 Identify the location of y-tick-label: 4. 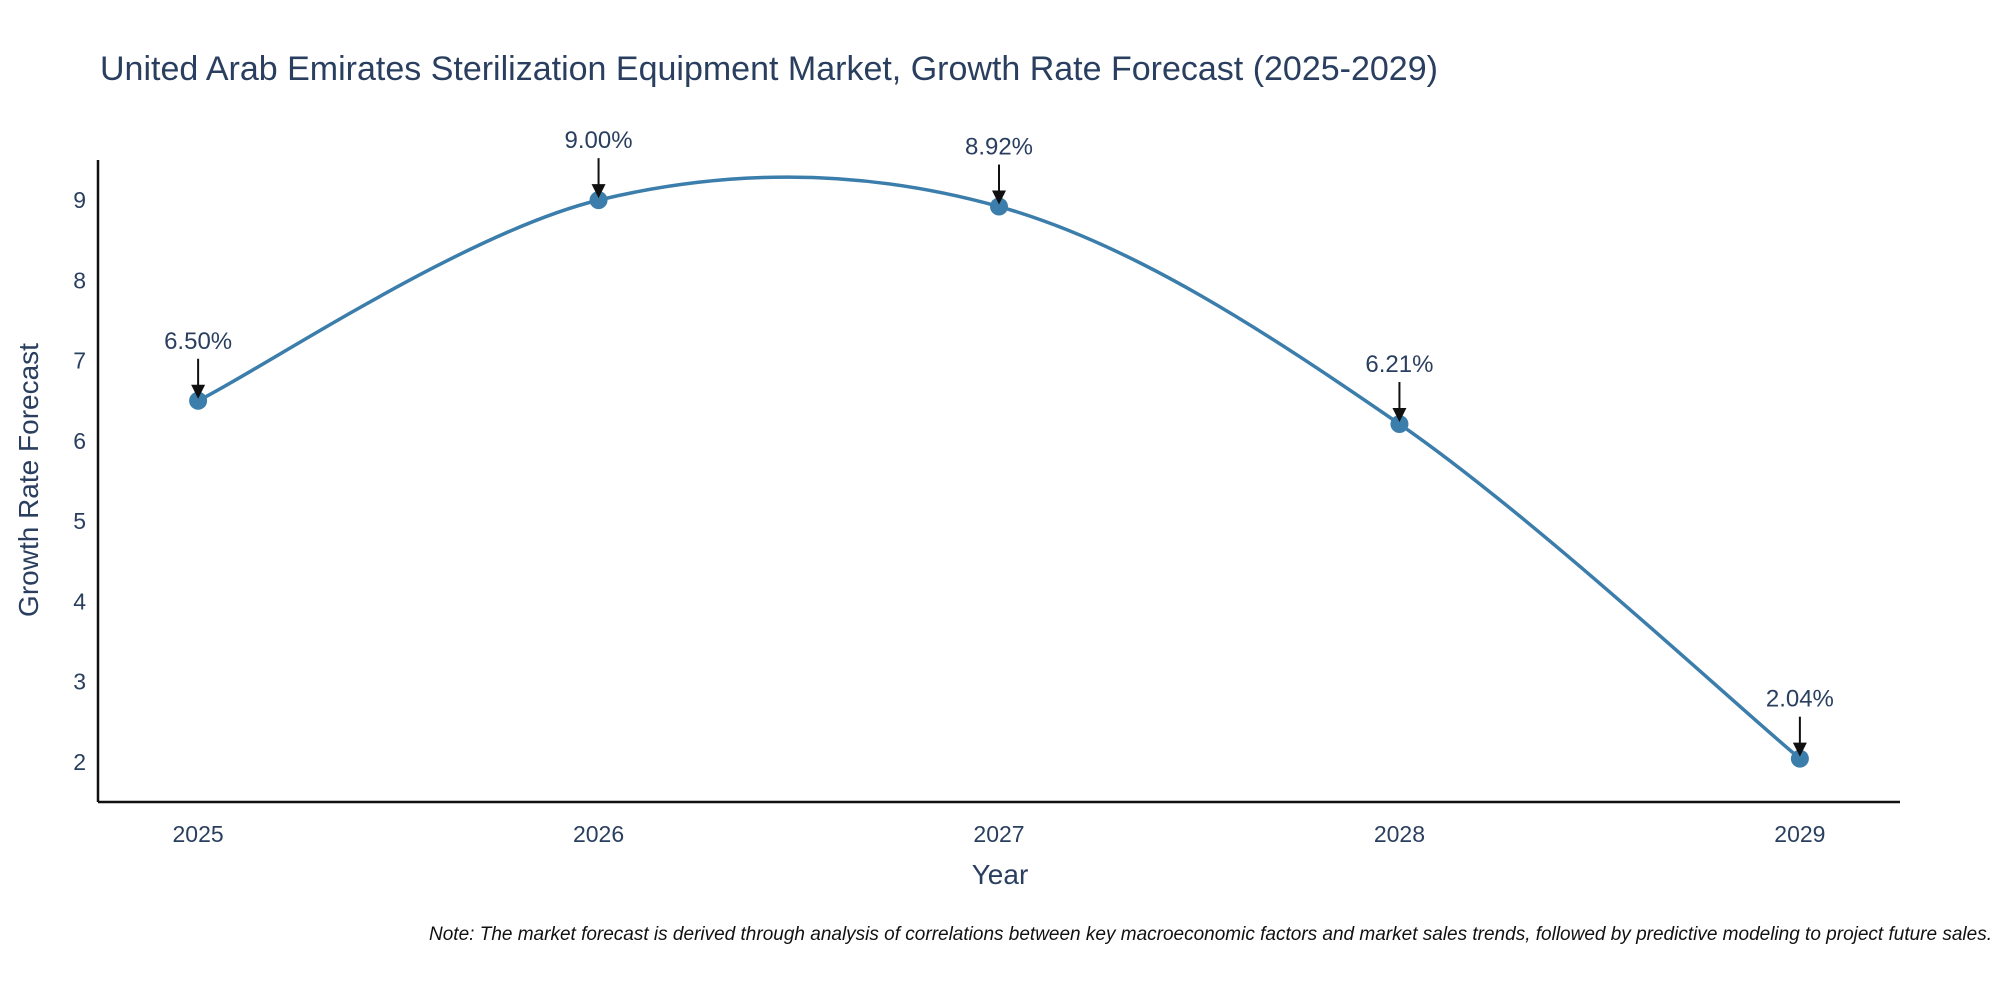
(79, 601).